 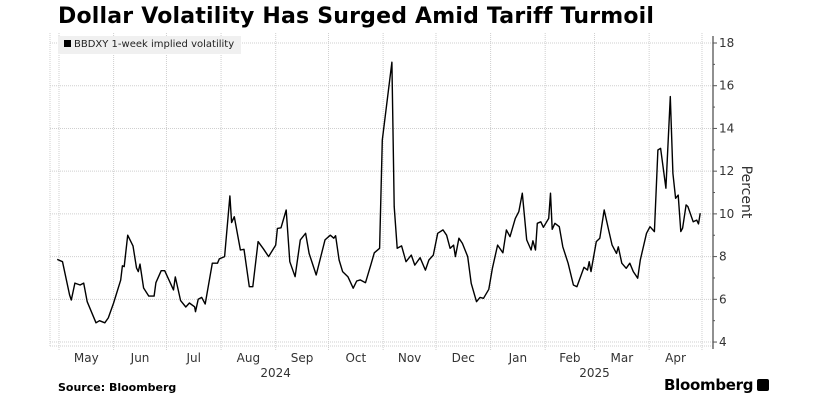 I want to click on logo-mark-icon, so click(x=763, y=385).